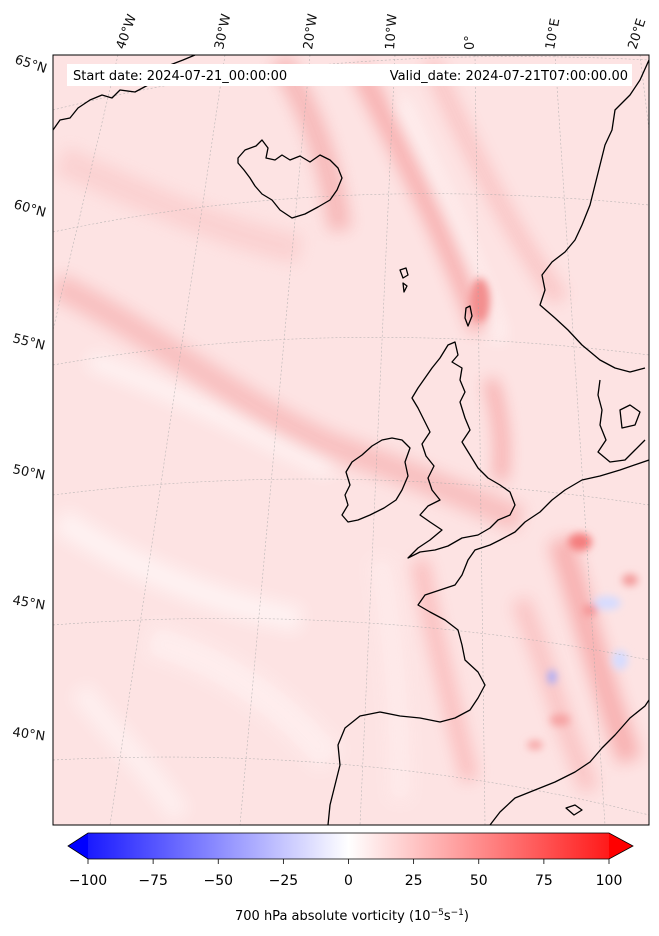 This screenshot has height=936, width=659. I want to click on colorbar-tick-label: 25, so click(414, 881).